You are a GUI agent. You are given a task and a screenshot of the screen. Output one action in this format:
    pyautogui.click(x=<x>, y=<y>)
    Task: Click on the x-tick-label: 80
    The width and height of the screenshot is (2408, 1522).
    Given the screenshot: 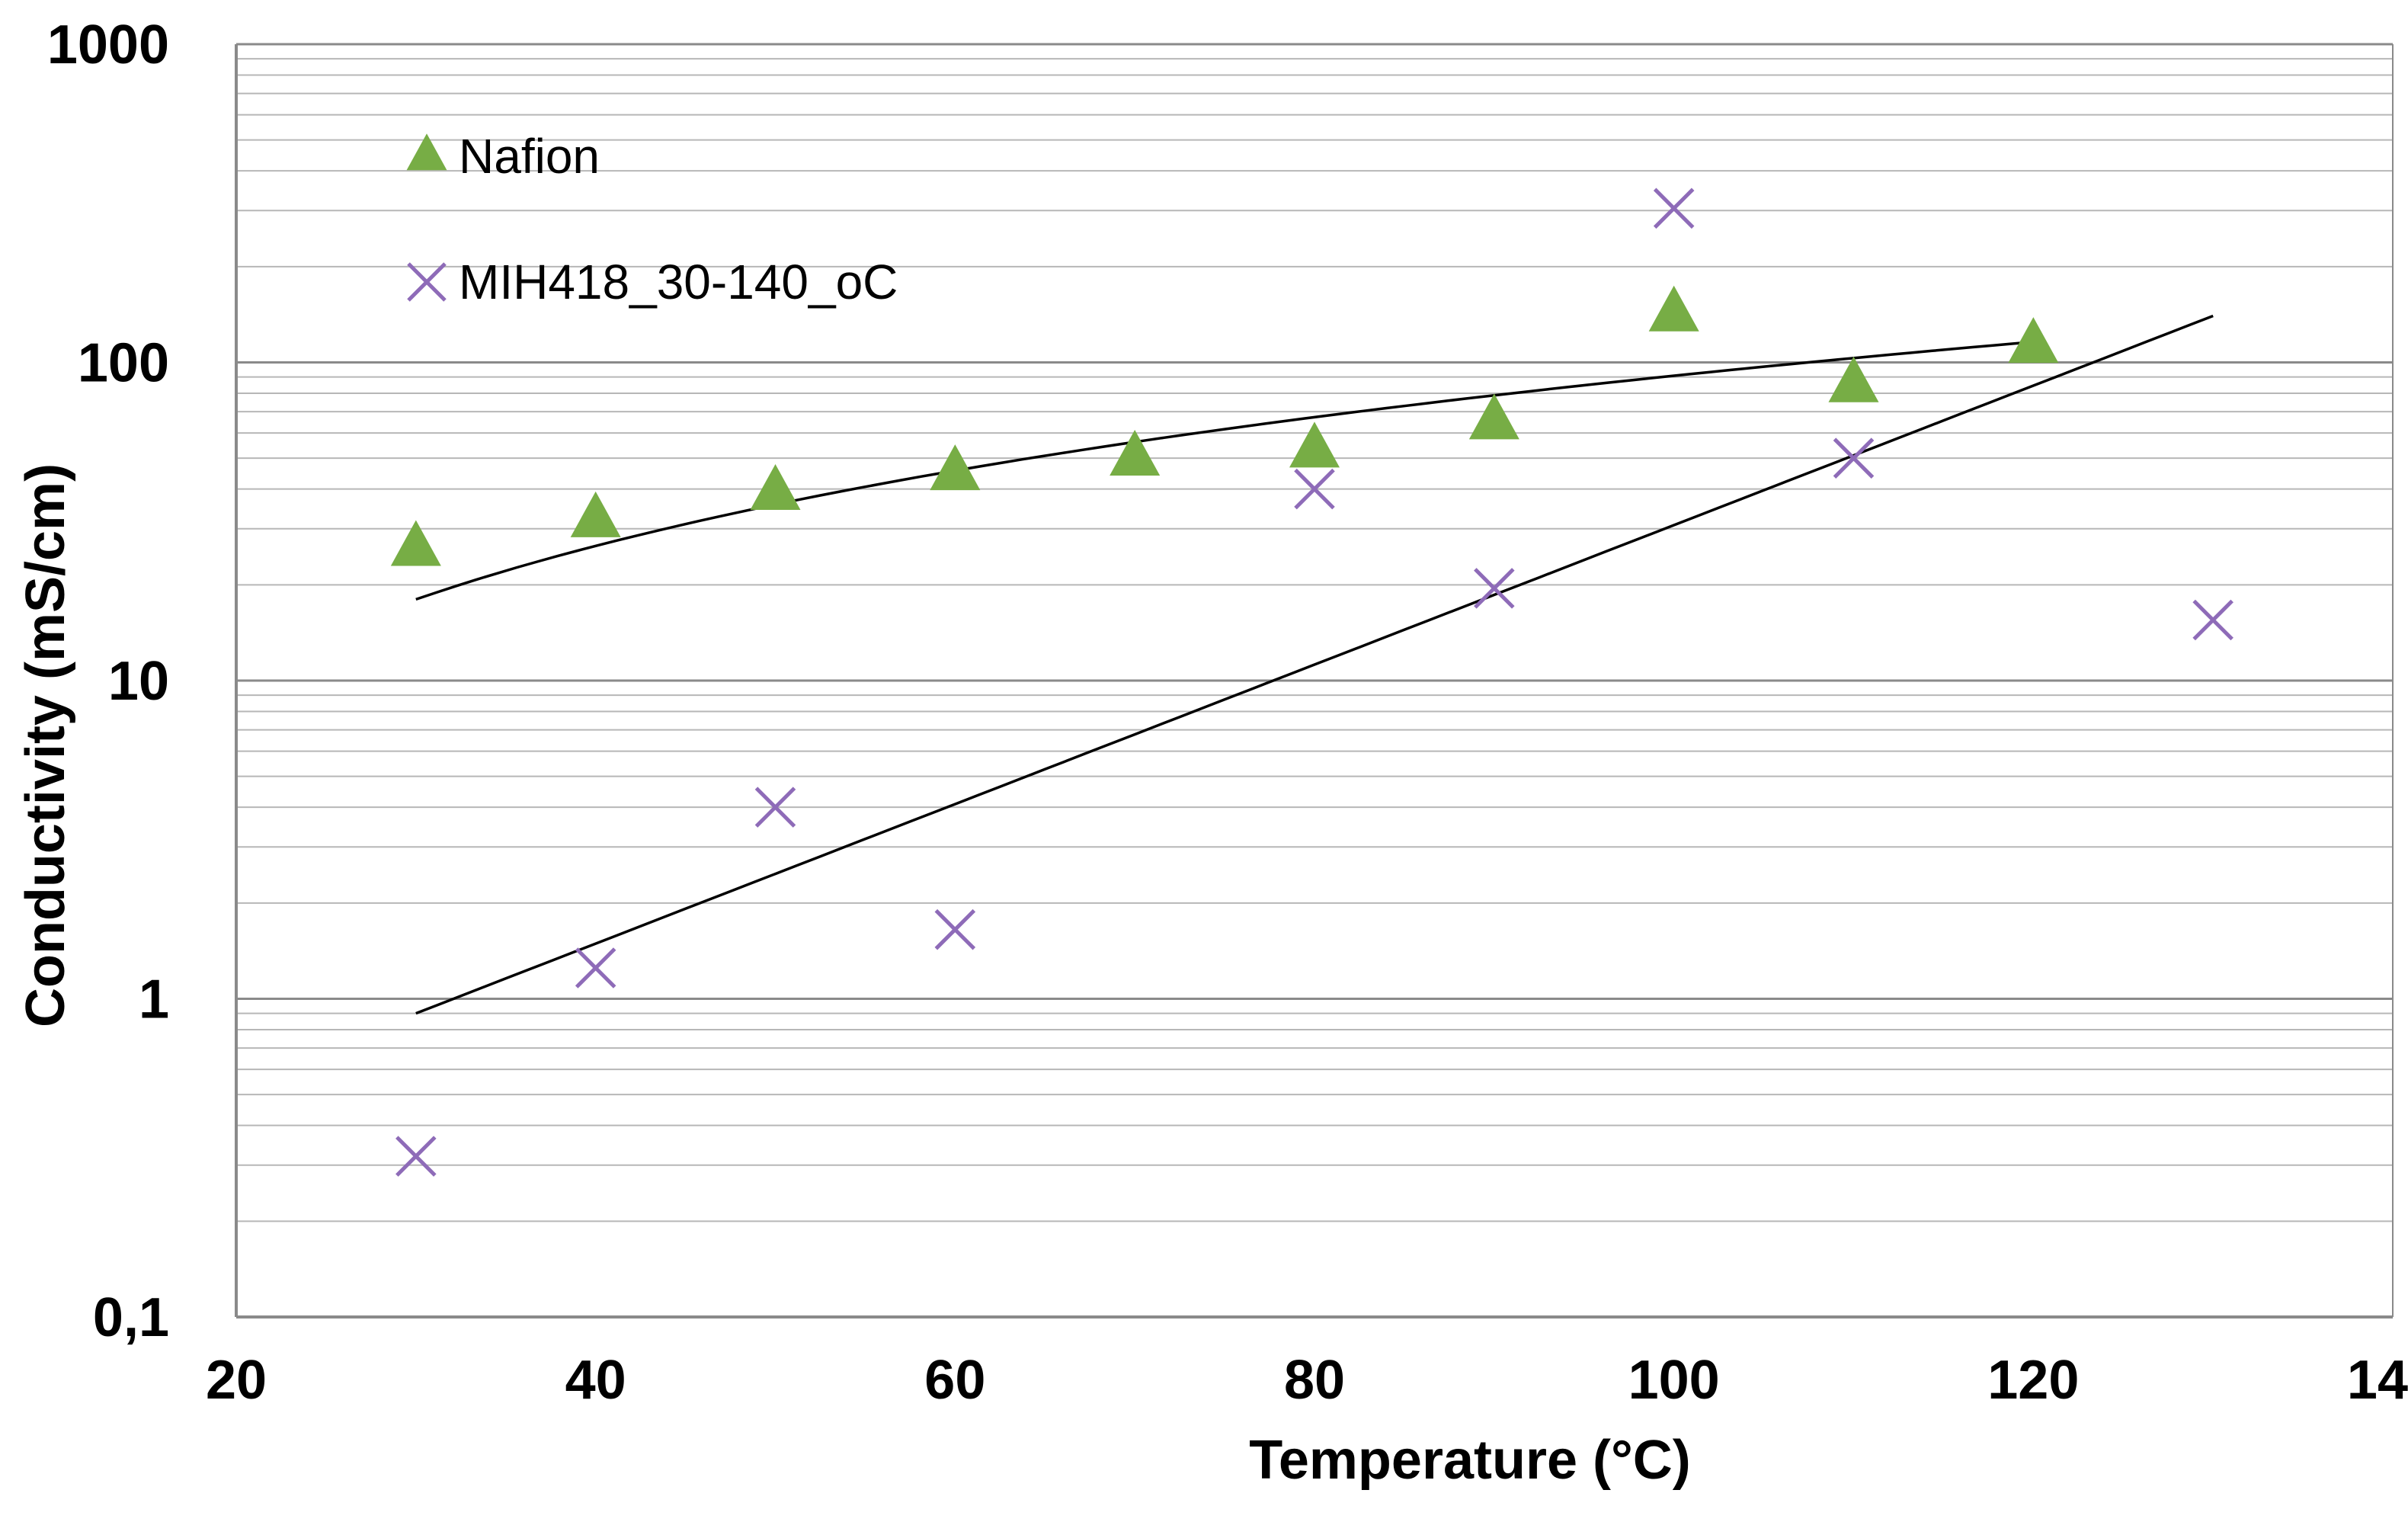 What is the action you would take?
    pyautogui.click(x=1314, y=1380)
    